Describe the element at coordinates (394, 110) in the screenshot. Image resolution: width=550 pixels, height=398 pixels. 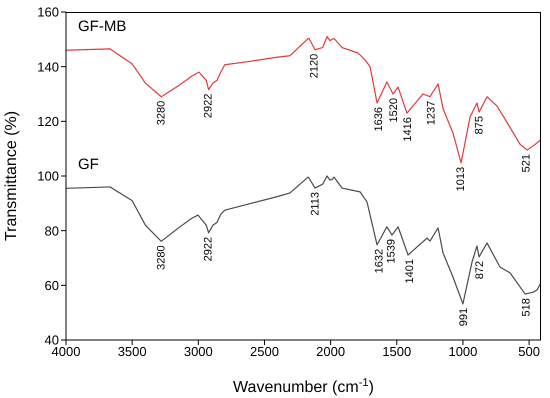
I see `annotation: 1520` at that location.